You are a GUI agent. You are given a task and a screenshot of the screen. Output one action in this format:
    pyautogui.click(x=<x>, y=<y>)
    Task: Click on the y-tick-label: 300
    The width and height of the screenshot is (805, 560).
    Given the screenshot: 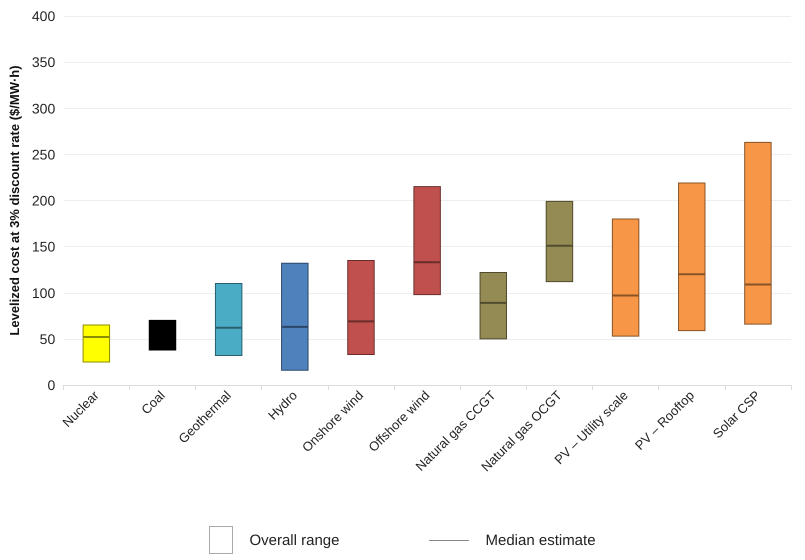 What is the action you would take?
    pyautogui.click(x=44, y=108)
    